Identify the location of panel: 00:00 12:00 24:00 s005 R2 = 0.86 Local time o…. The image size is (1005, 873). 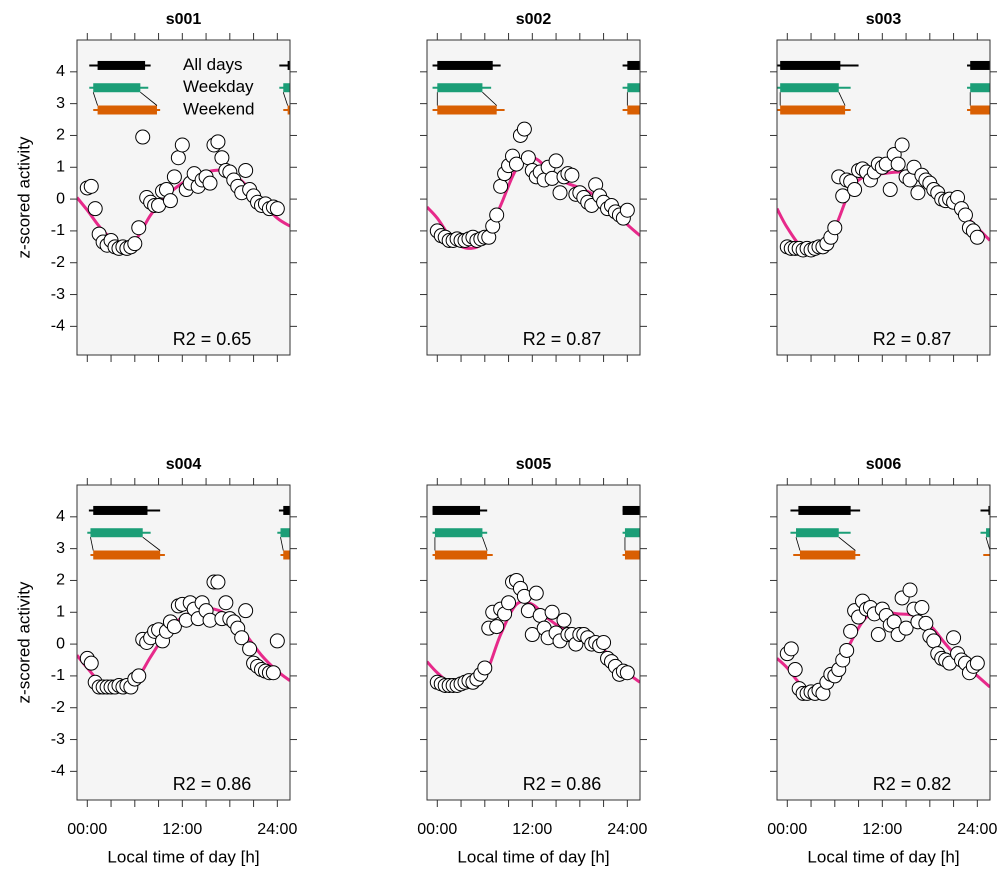
(547, 661).